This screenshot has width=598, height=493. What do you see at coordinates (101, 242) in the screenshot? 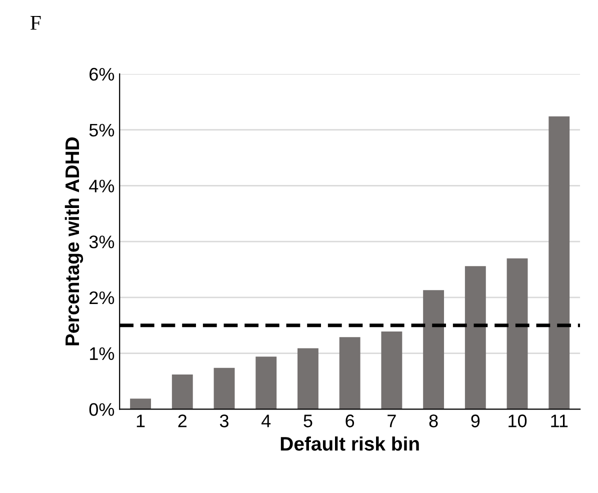
I see `y-tick-label: 3%` at bounding box center [101, 242].